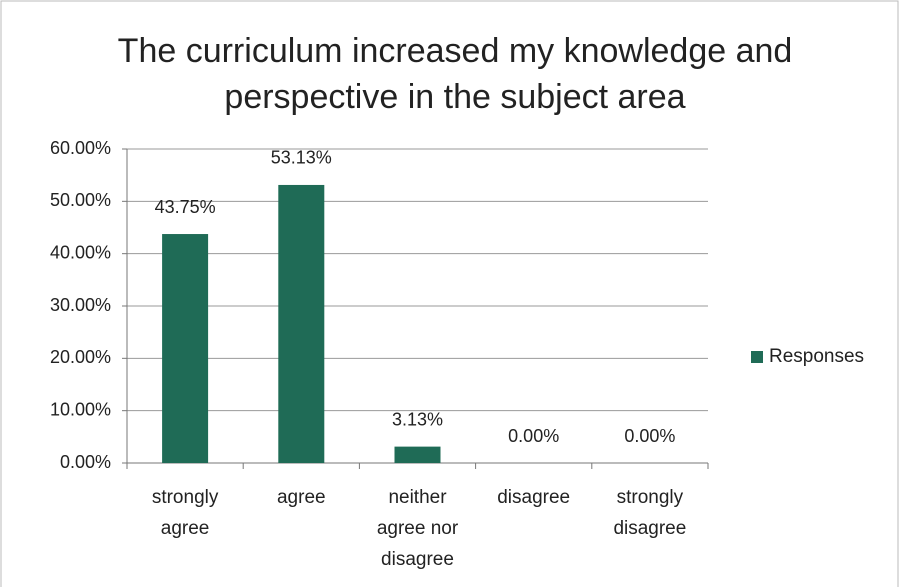 The width and height of the screenshot is (899, 587). Describe the element at coordinates (301, 497) in the screenshot. I see `x-tick-label: agree` at that location.